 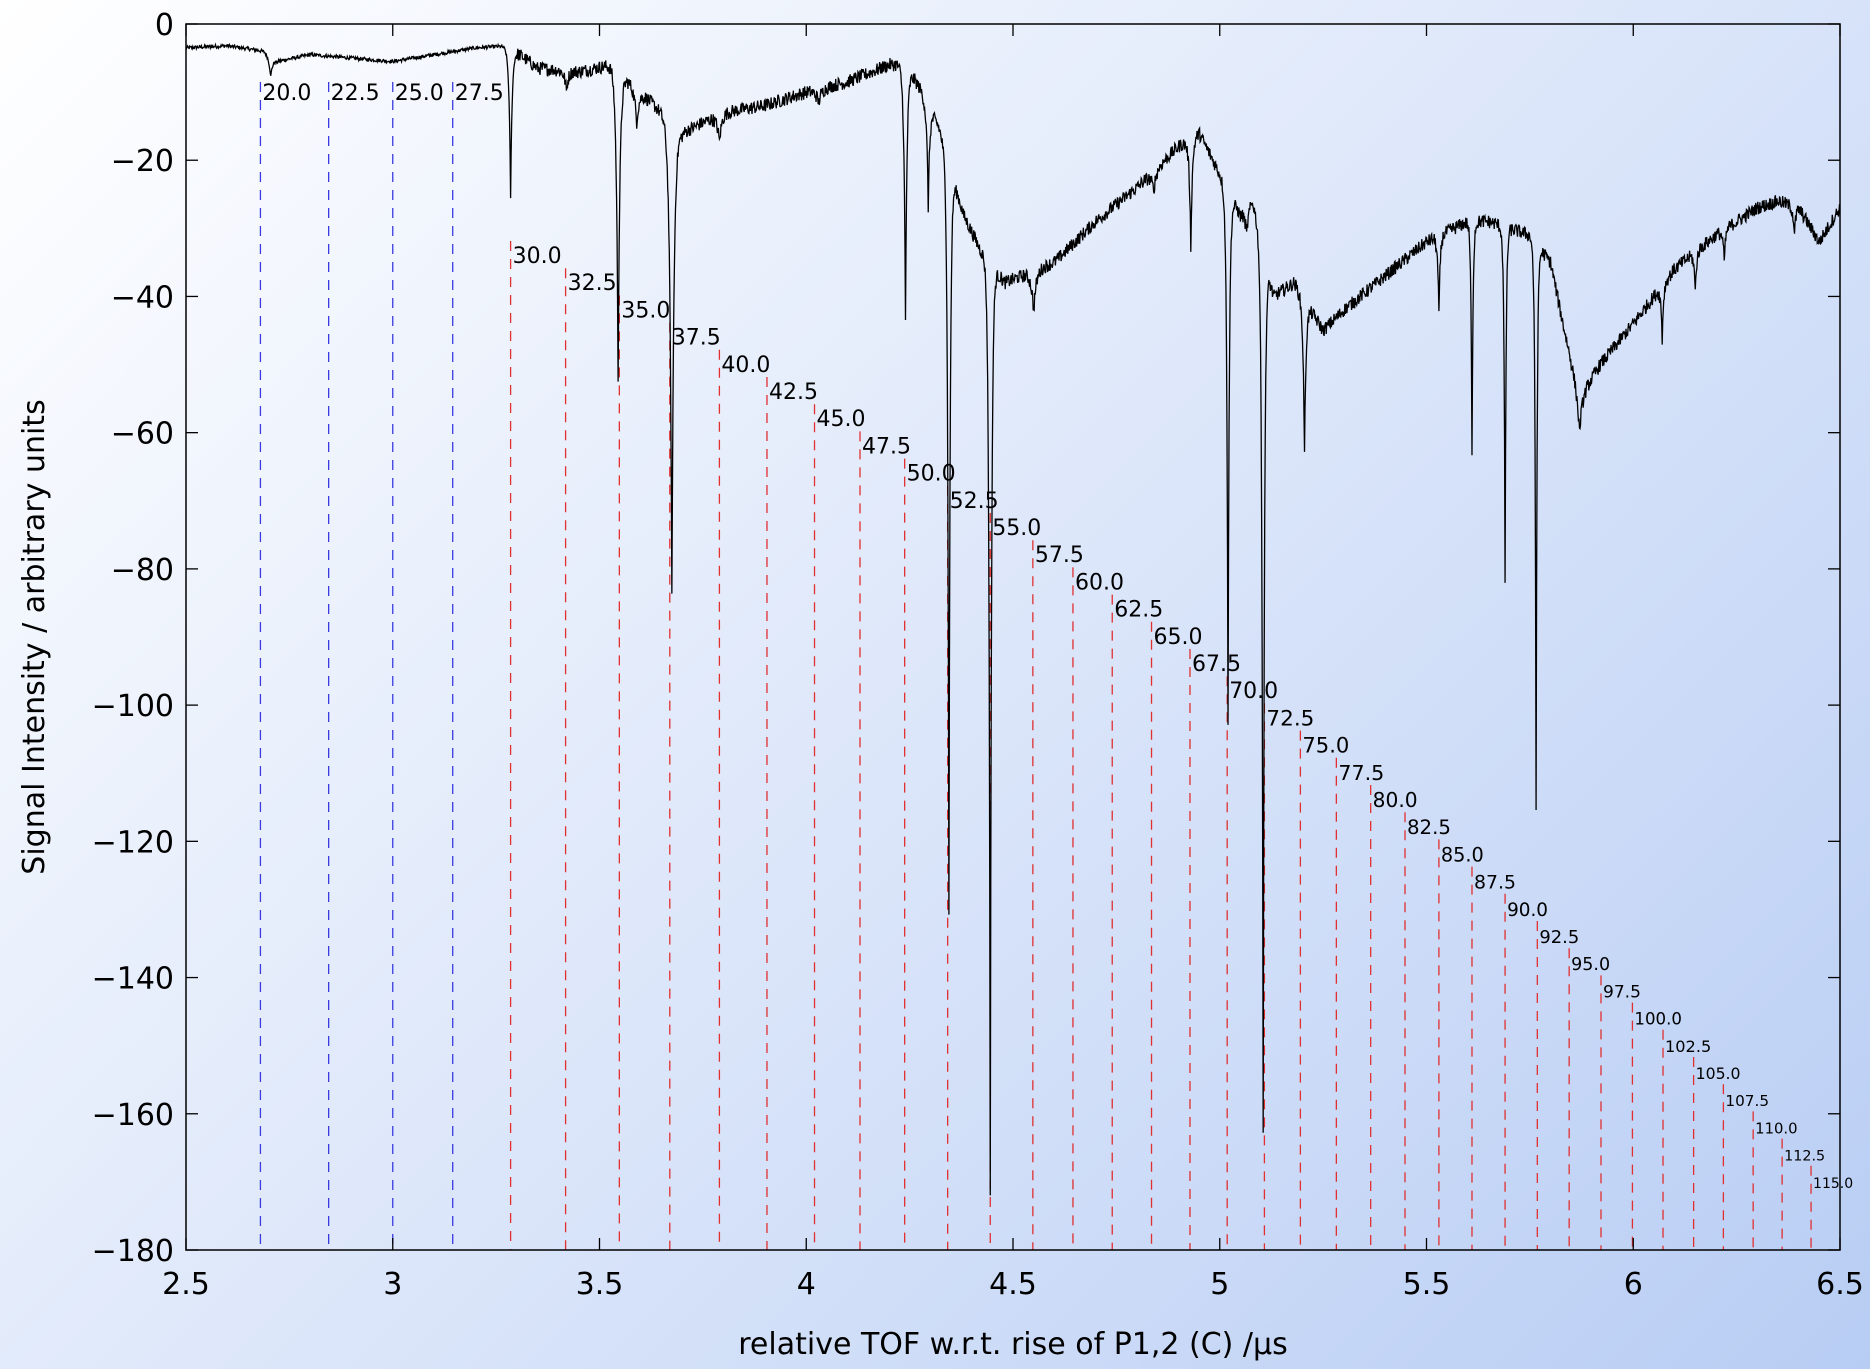 What do you see at coordinates (1833, 1184) in the screenshot?
I see `marker-label: 115.0` at bounding box center [1833, 1184].